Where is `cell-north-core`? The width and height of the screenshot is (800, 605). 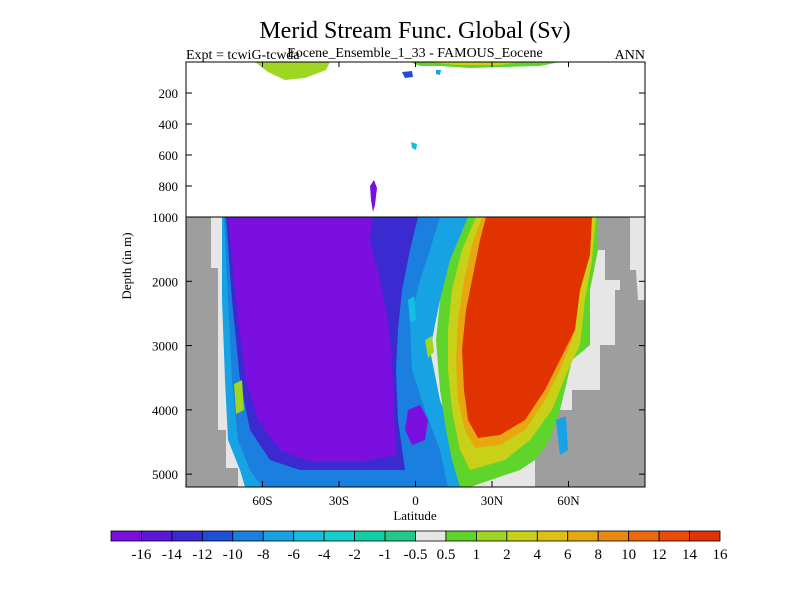
cell-north-core is located at coordinates (527, 327).